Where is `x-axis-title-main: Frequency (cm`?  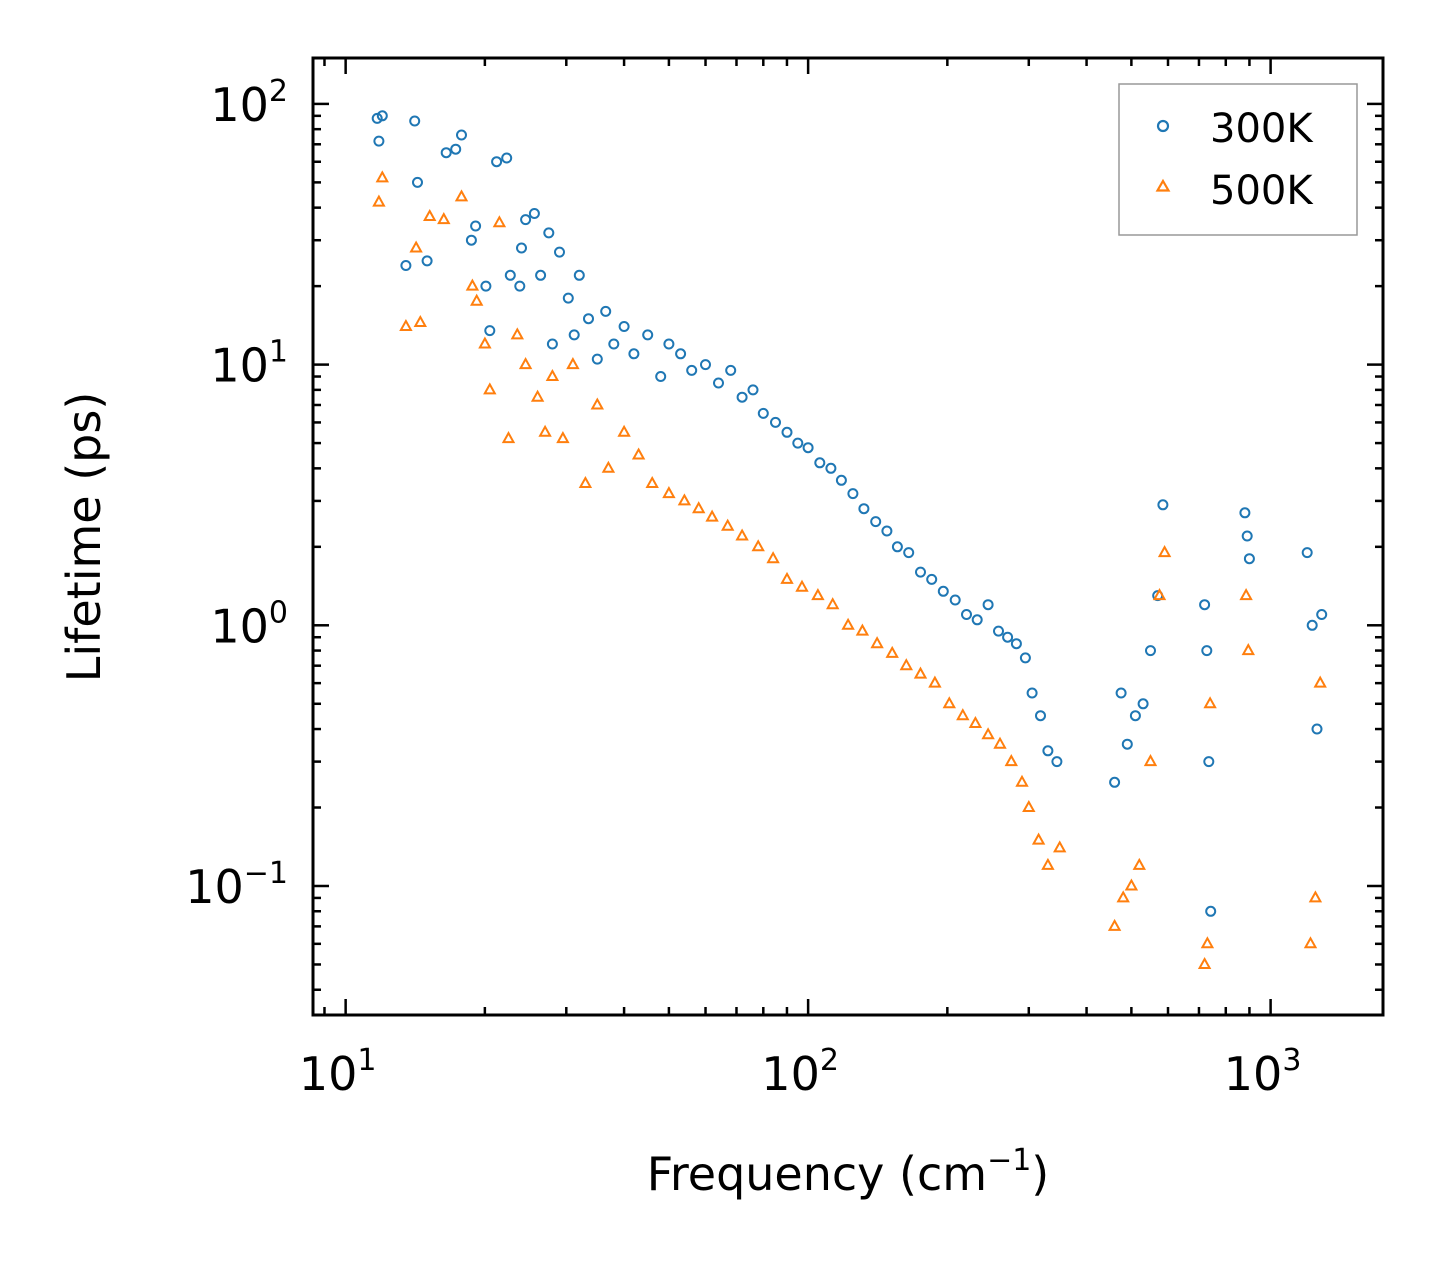
x-axis-title-main: Frequency (cm is located at coordinates (817, 1174).